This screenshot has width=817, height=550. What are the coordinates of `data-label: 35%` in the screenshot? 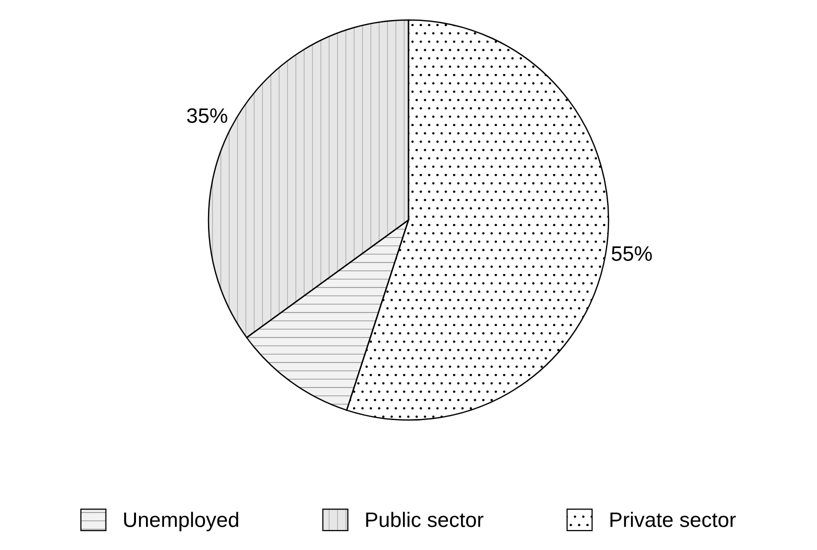 It's located at (207, 115).